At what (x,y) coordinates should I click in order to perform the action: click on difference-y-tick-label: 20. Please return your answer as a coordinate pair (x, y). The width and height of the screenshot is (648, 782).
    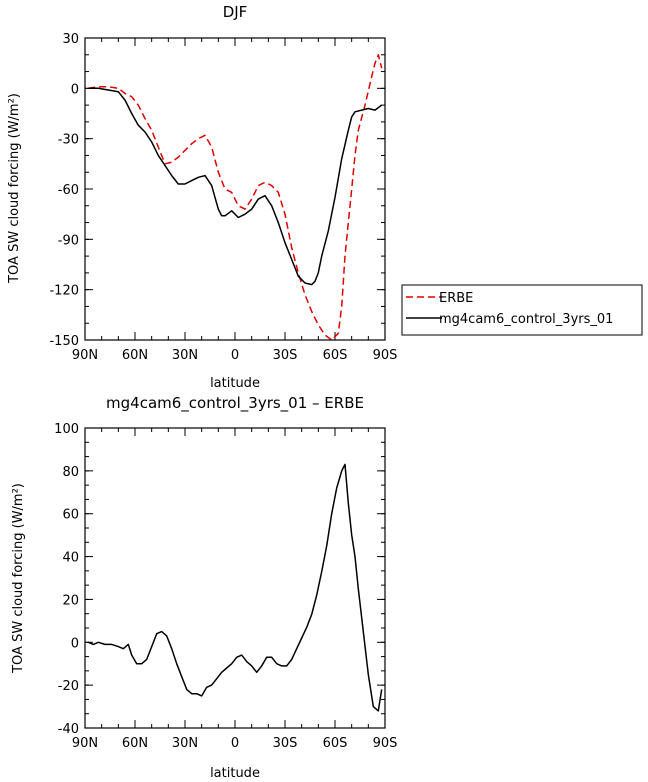
    Looking at the image, I should click on (70, 600).